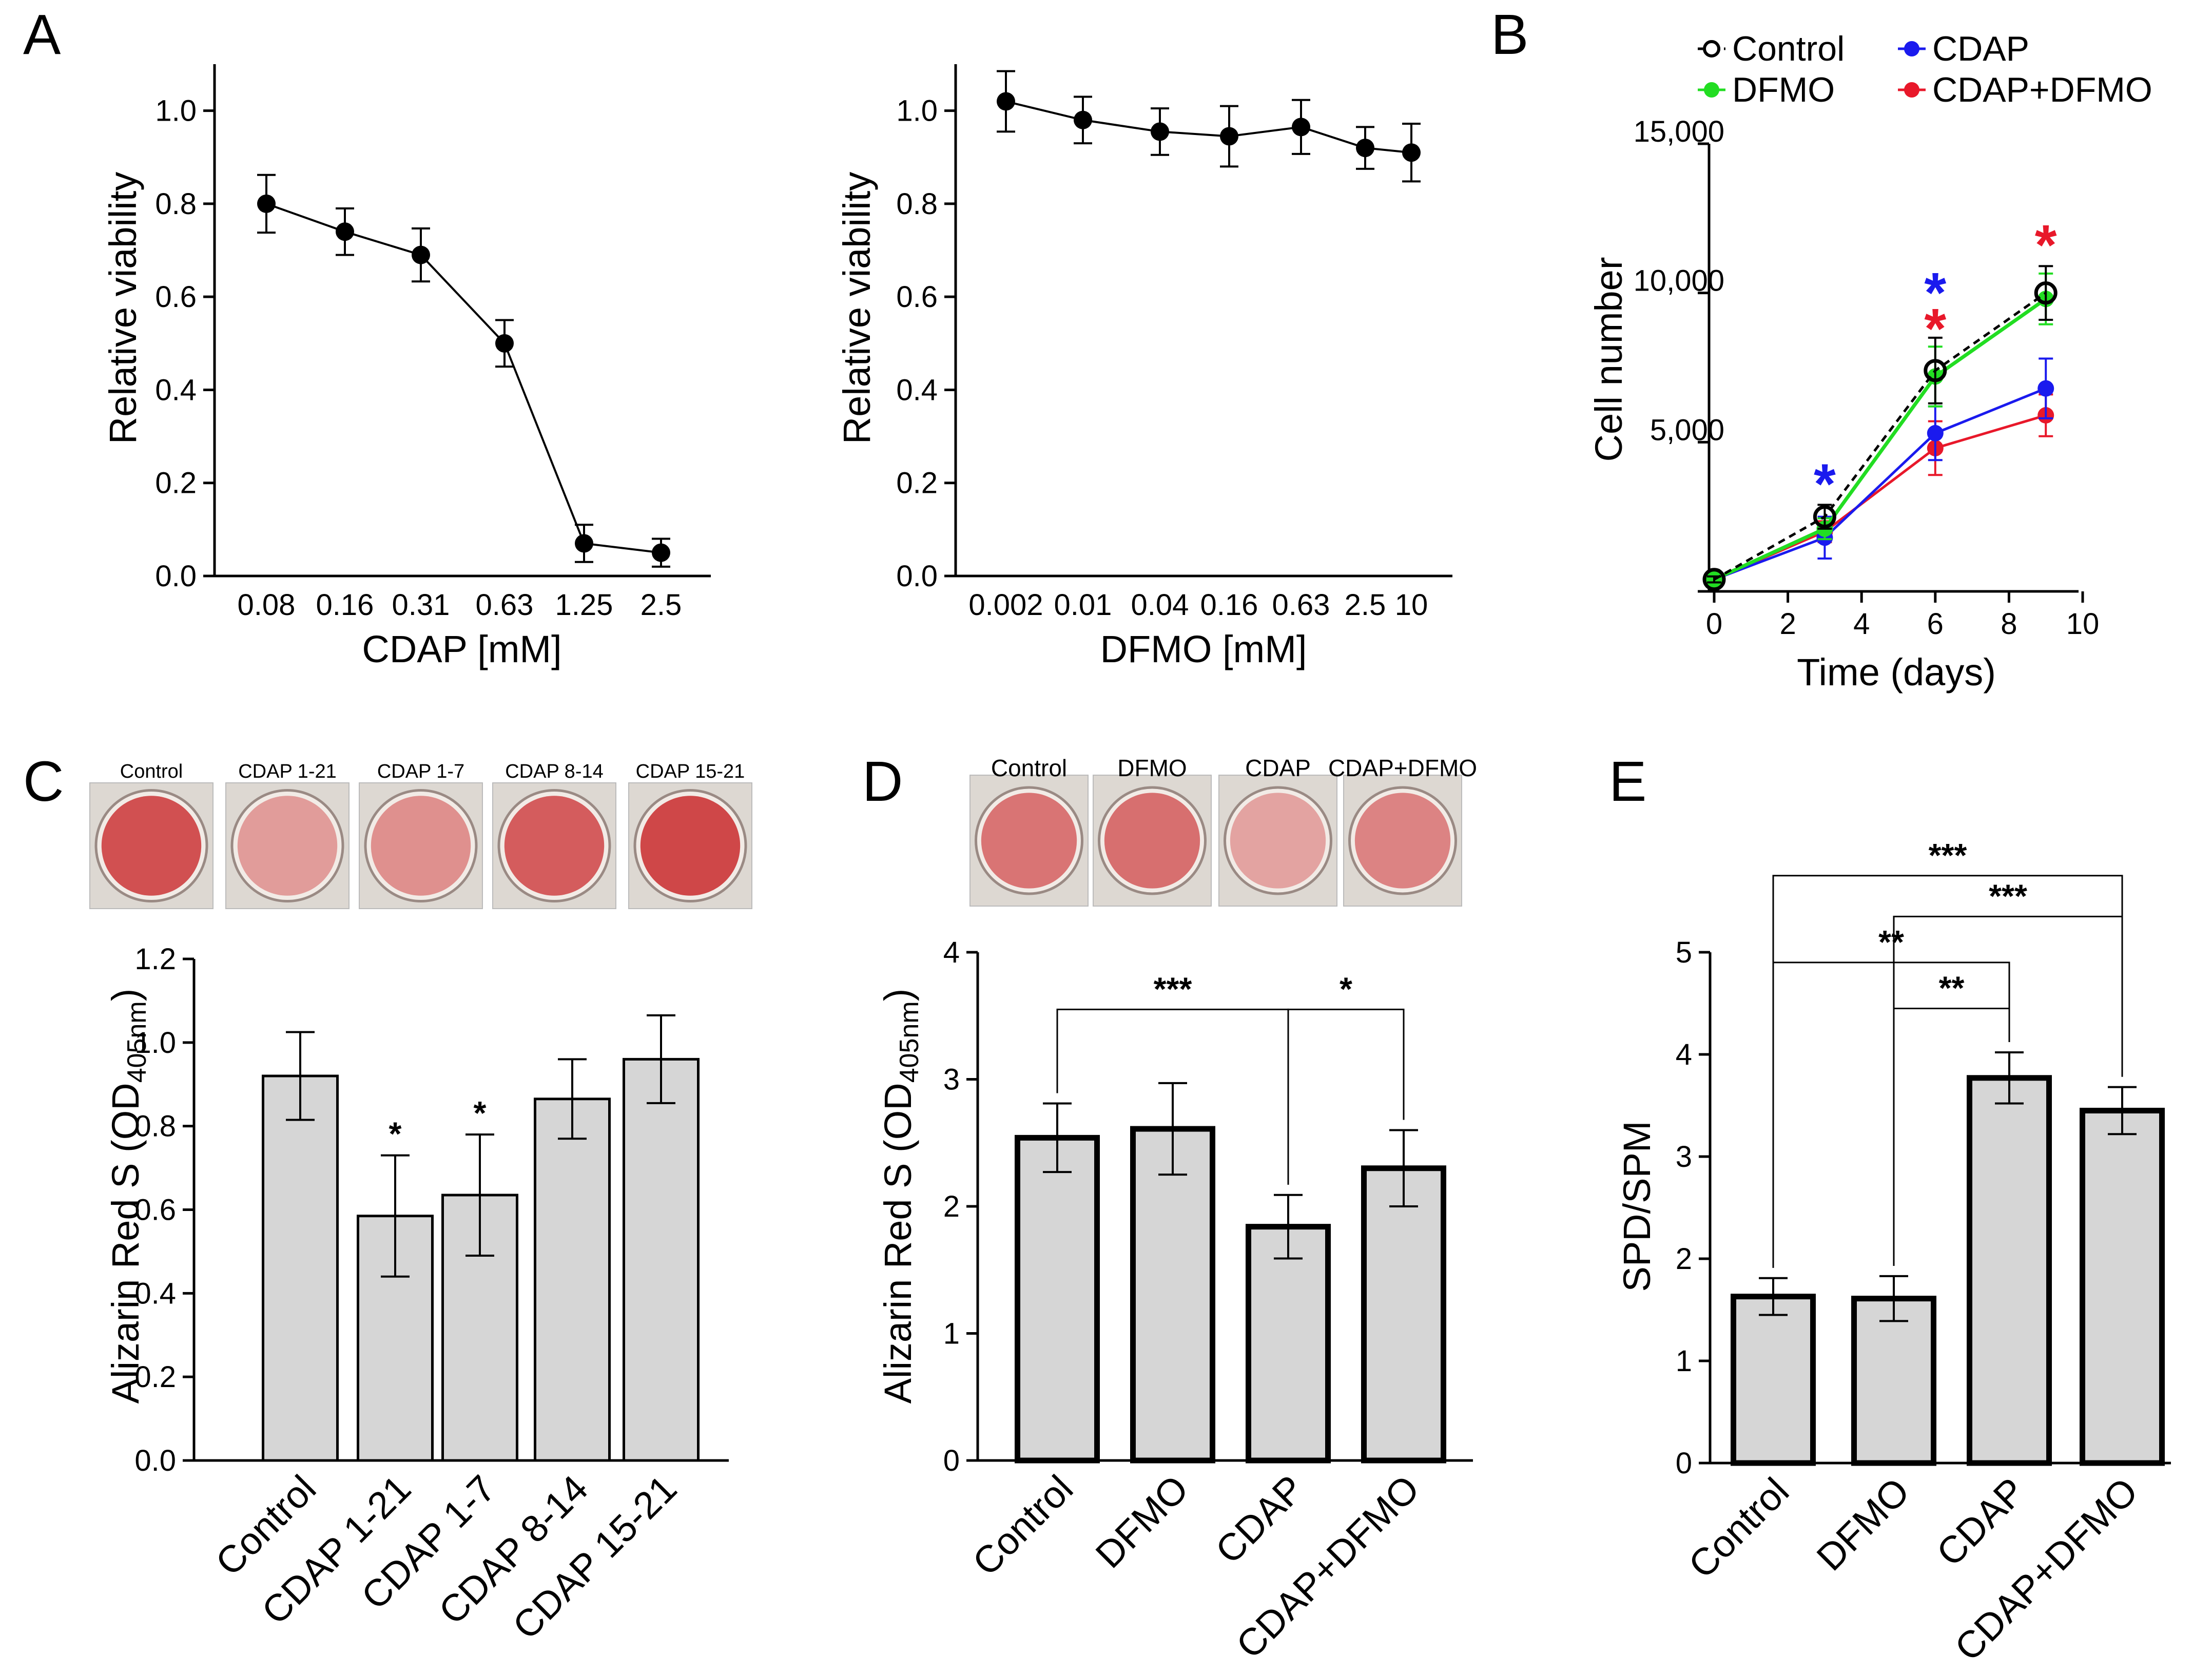 The height and width of the screenshot is (1673, 2212). What do you see at coordinates (464, 378) in the screenshot?
I see `A1-line` at bounding box center [464, 378].